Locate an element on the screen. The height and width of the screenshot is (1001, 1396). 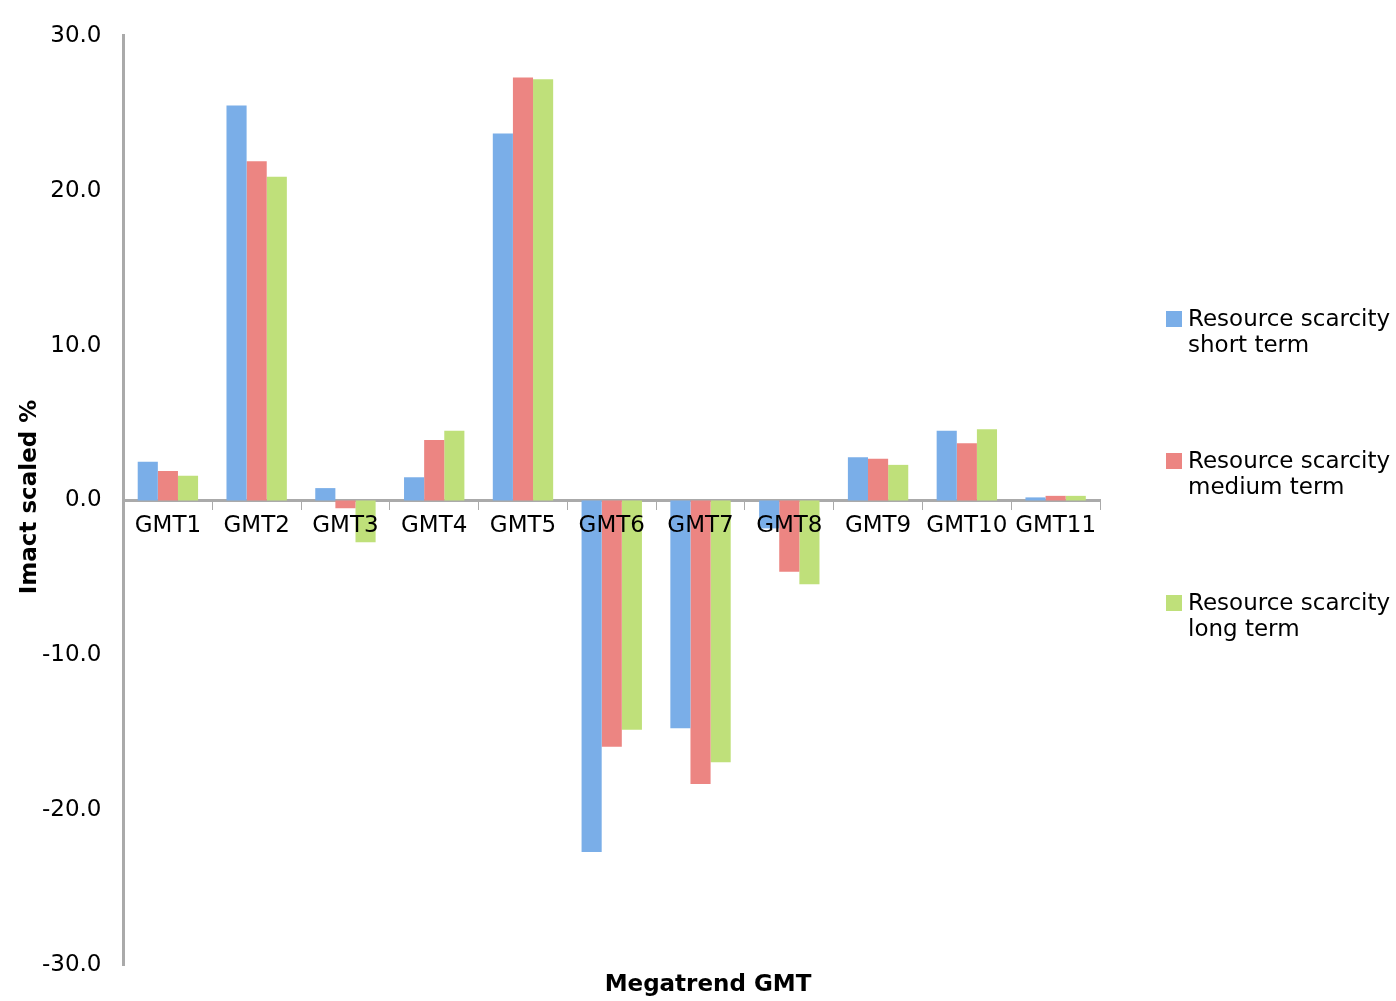
y-tick-label: 20.0 is located at coordinates (76, 188).